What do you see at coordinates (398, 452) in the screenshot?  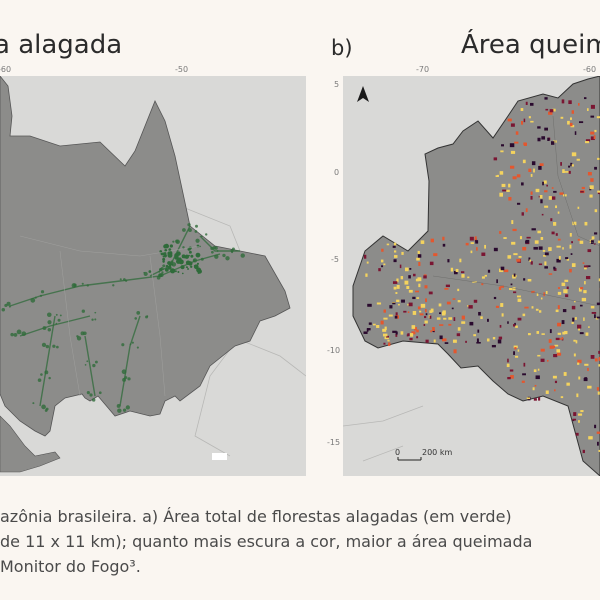 I see `scale-zero: 0` at bounding box center [398, 452].